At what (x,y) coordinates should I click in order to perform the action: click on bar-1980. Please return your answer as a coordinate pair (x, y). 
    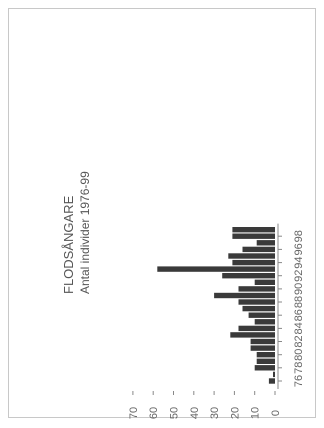
    Looking at the image, I should click on (265, 355).